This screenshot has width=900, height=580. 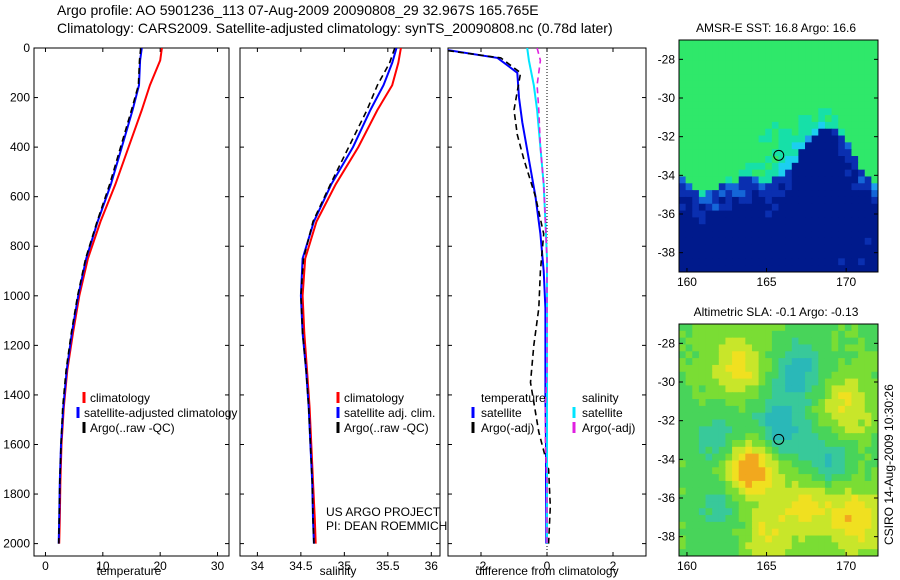 What do you see at coordinates (546, 571) in the screenshot?
I see `xlabel-difference: difference from climatology` at bounding box center [546, 571].